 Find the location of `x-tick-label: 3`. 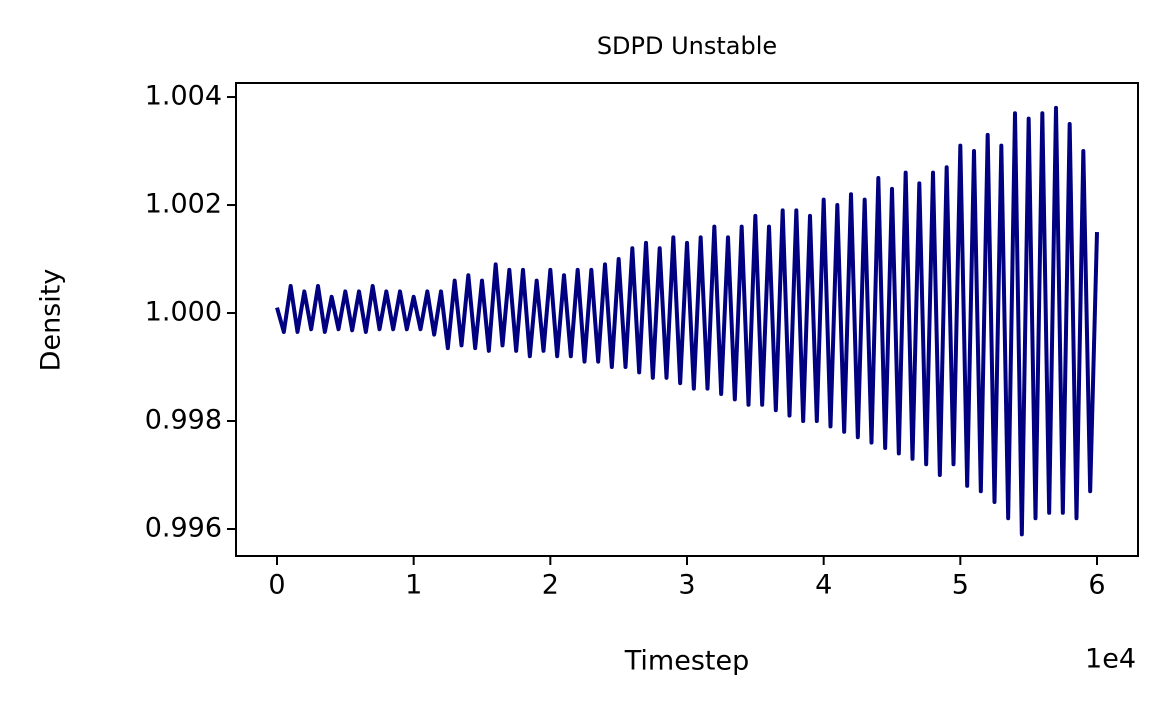

x-tick-label: 3 is located at coordinates (686, 585).